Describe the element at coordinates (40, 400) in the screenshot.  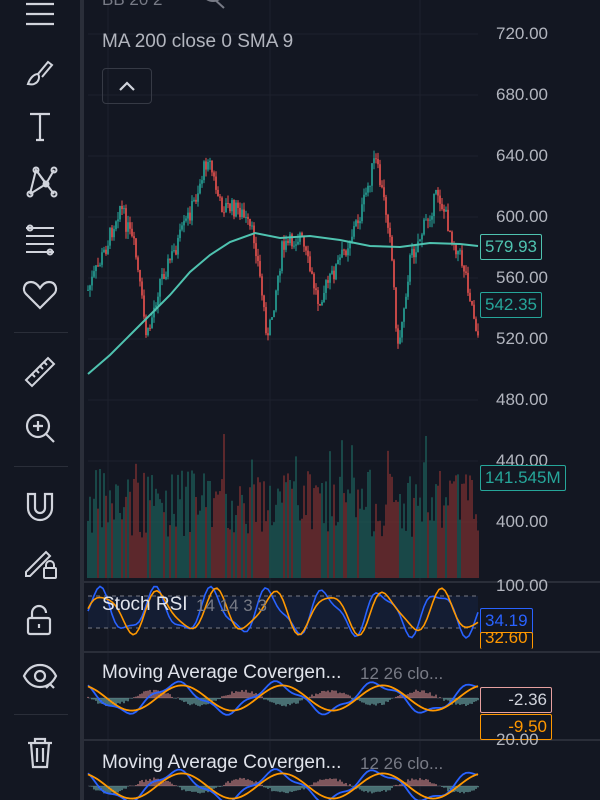
I see `drawing-toolbar` at that location.